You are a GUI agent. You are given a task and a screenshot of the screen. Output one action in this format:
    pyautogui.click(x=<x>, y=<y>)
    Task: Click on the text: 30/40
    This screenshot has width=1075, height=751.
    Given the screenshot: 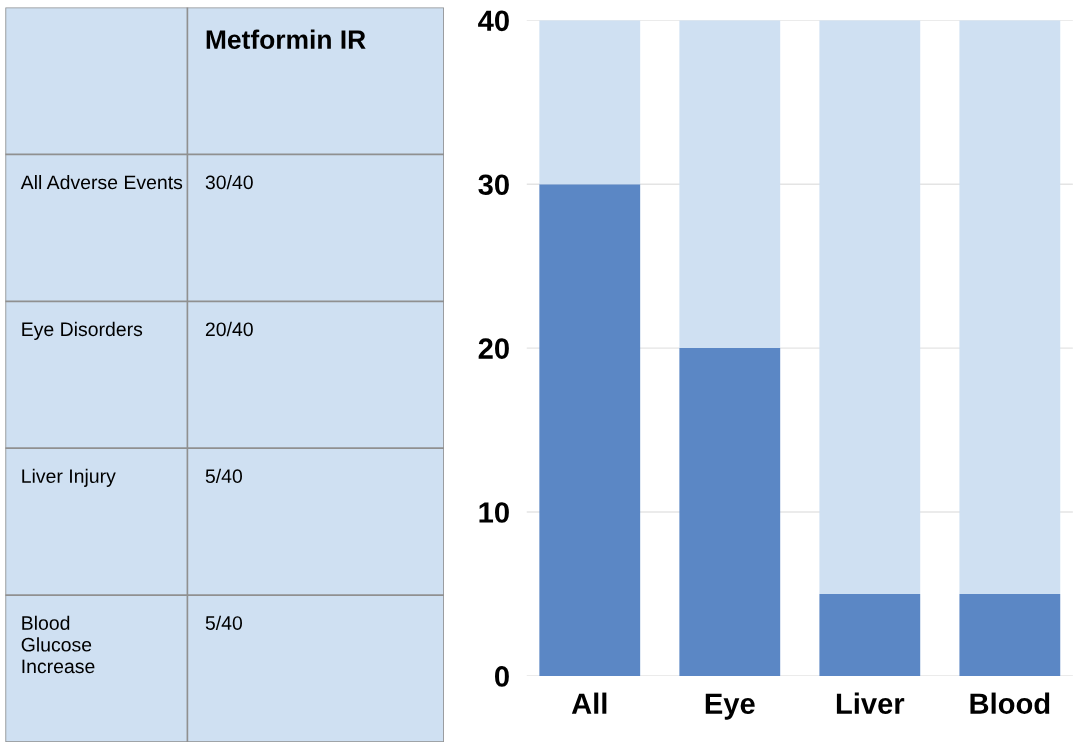 What is the action you would take?
    pyautogui.click(x=229, y=182)
    